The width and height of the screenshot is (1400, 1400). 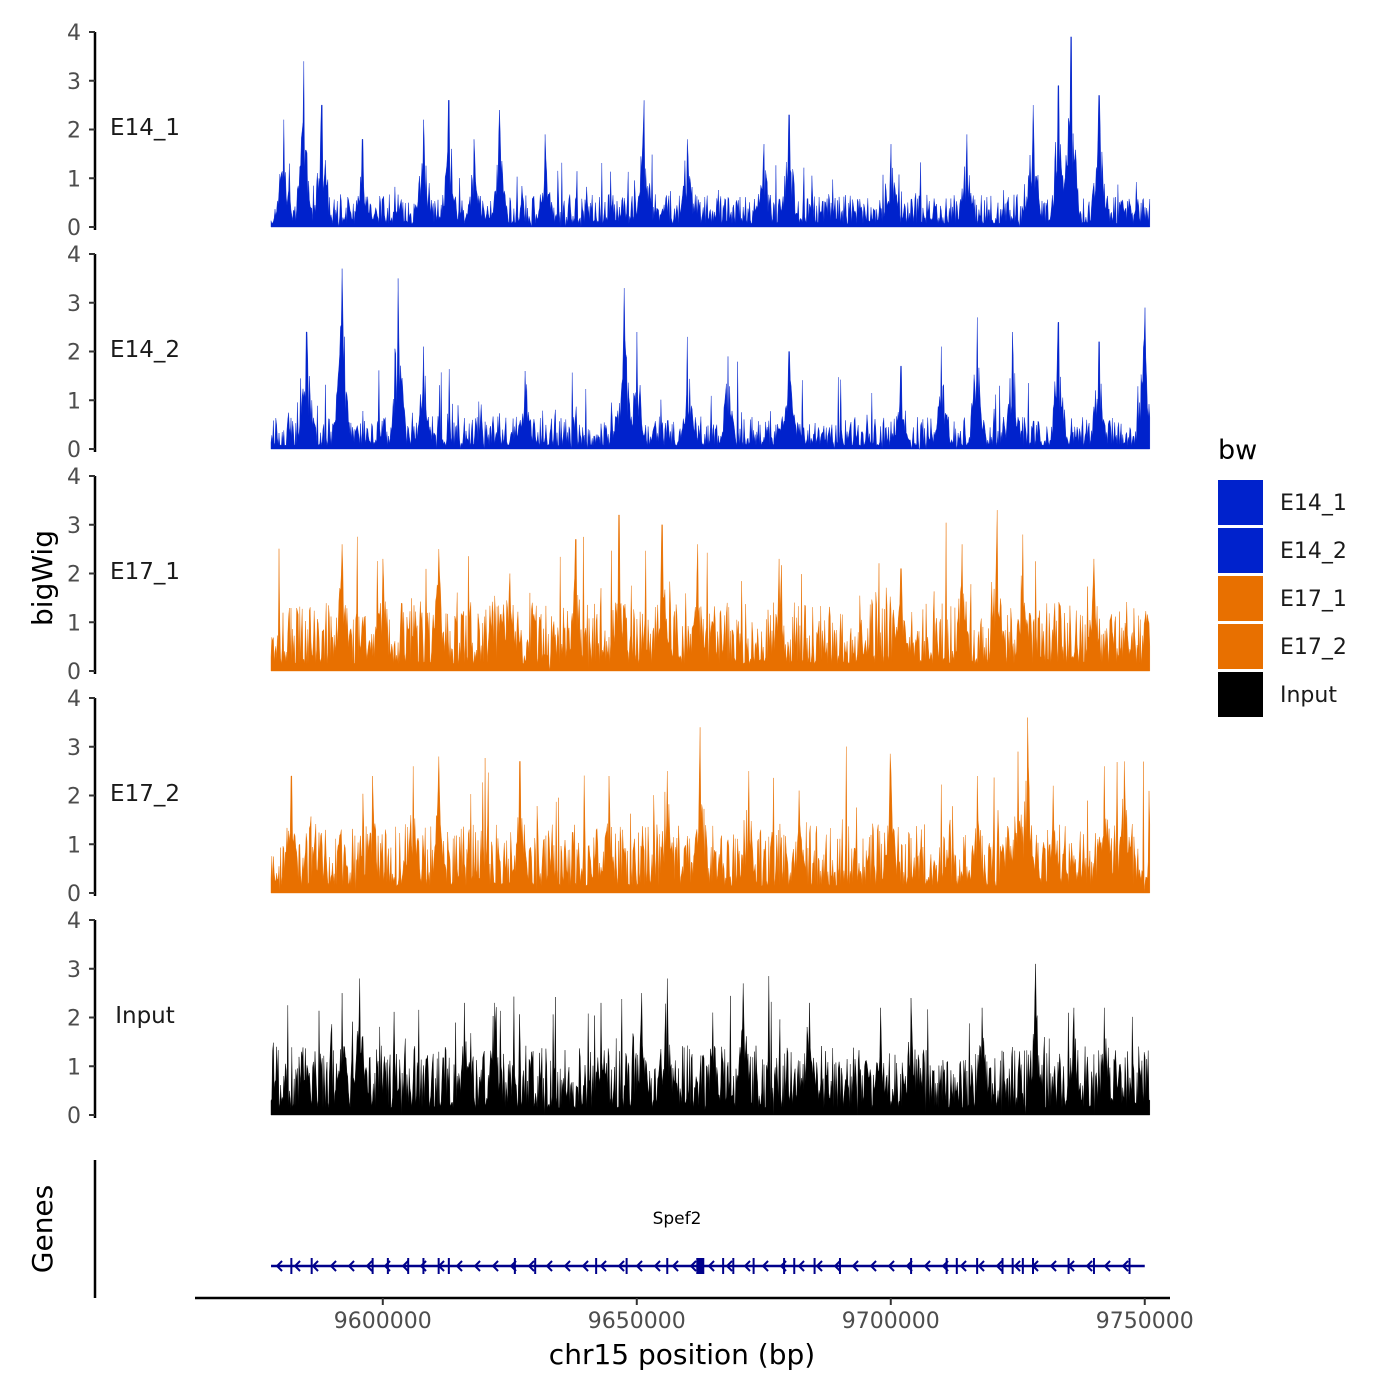 I want to click on track-panel-E17_2: 0 1 2 3 4 E17_2, so click(x=608, y=797).